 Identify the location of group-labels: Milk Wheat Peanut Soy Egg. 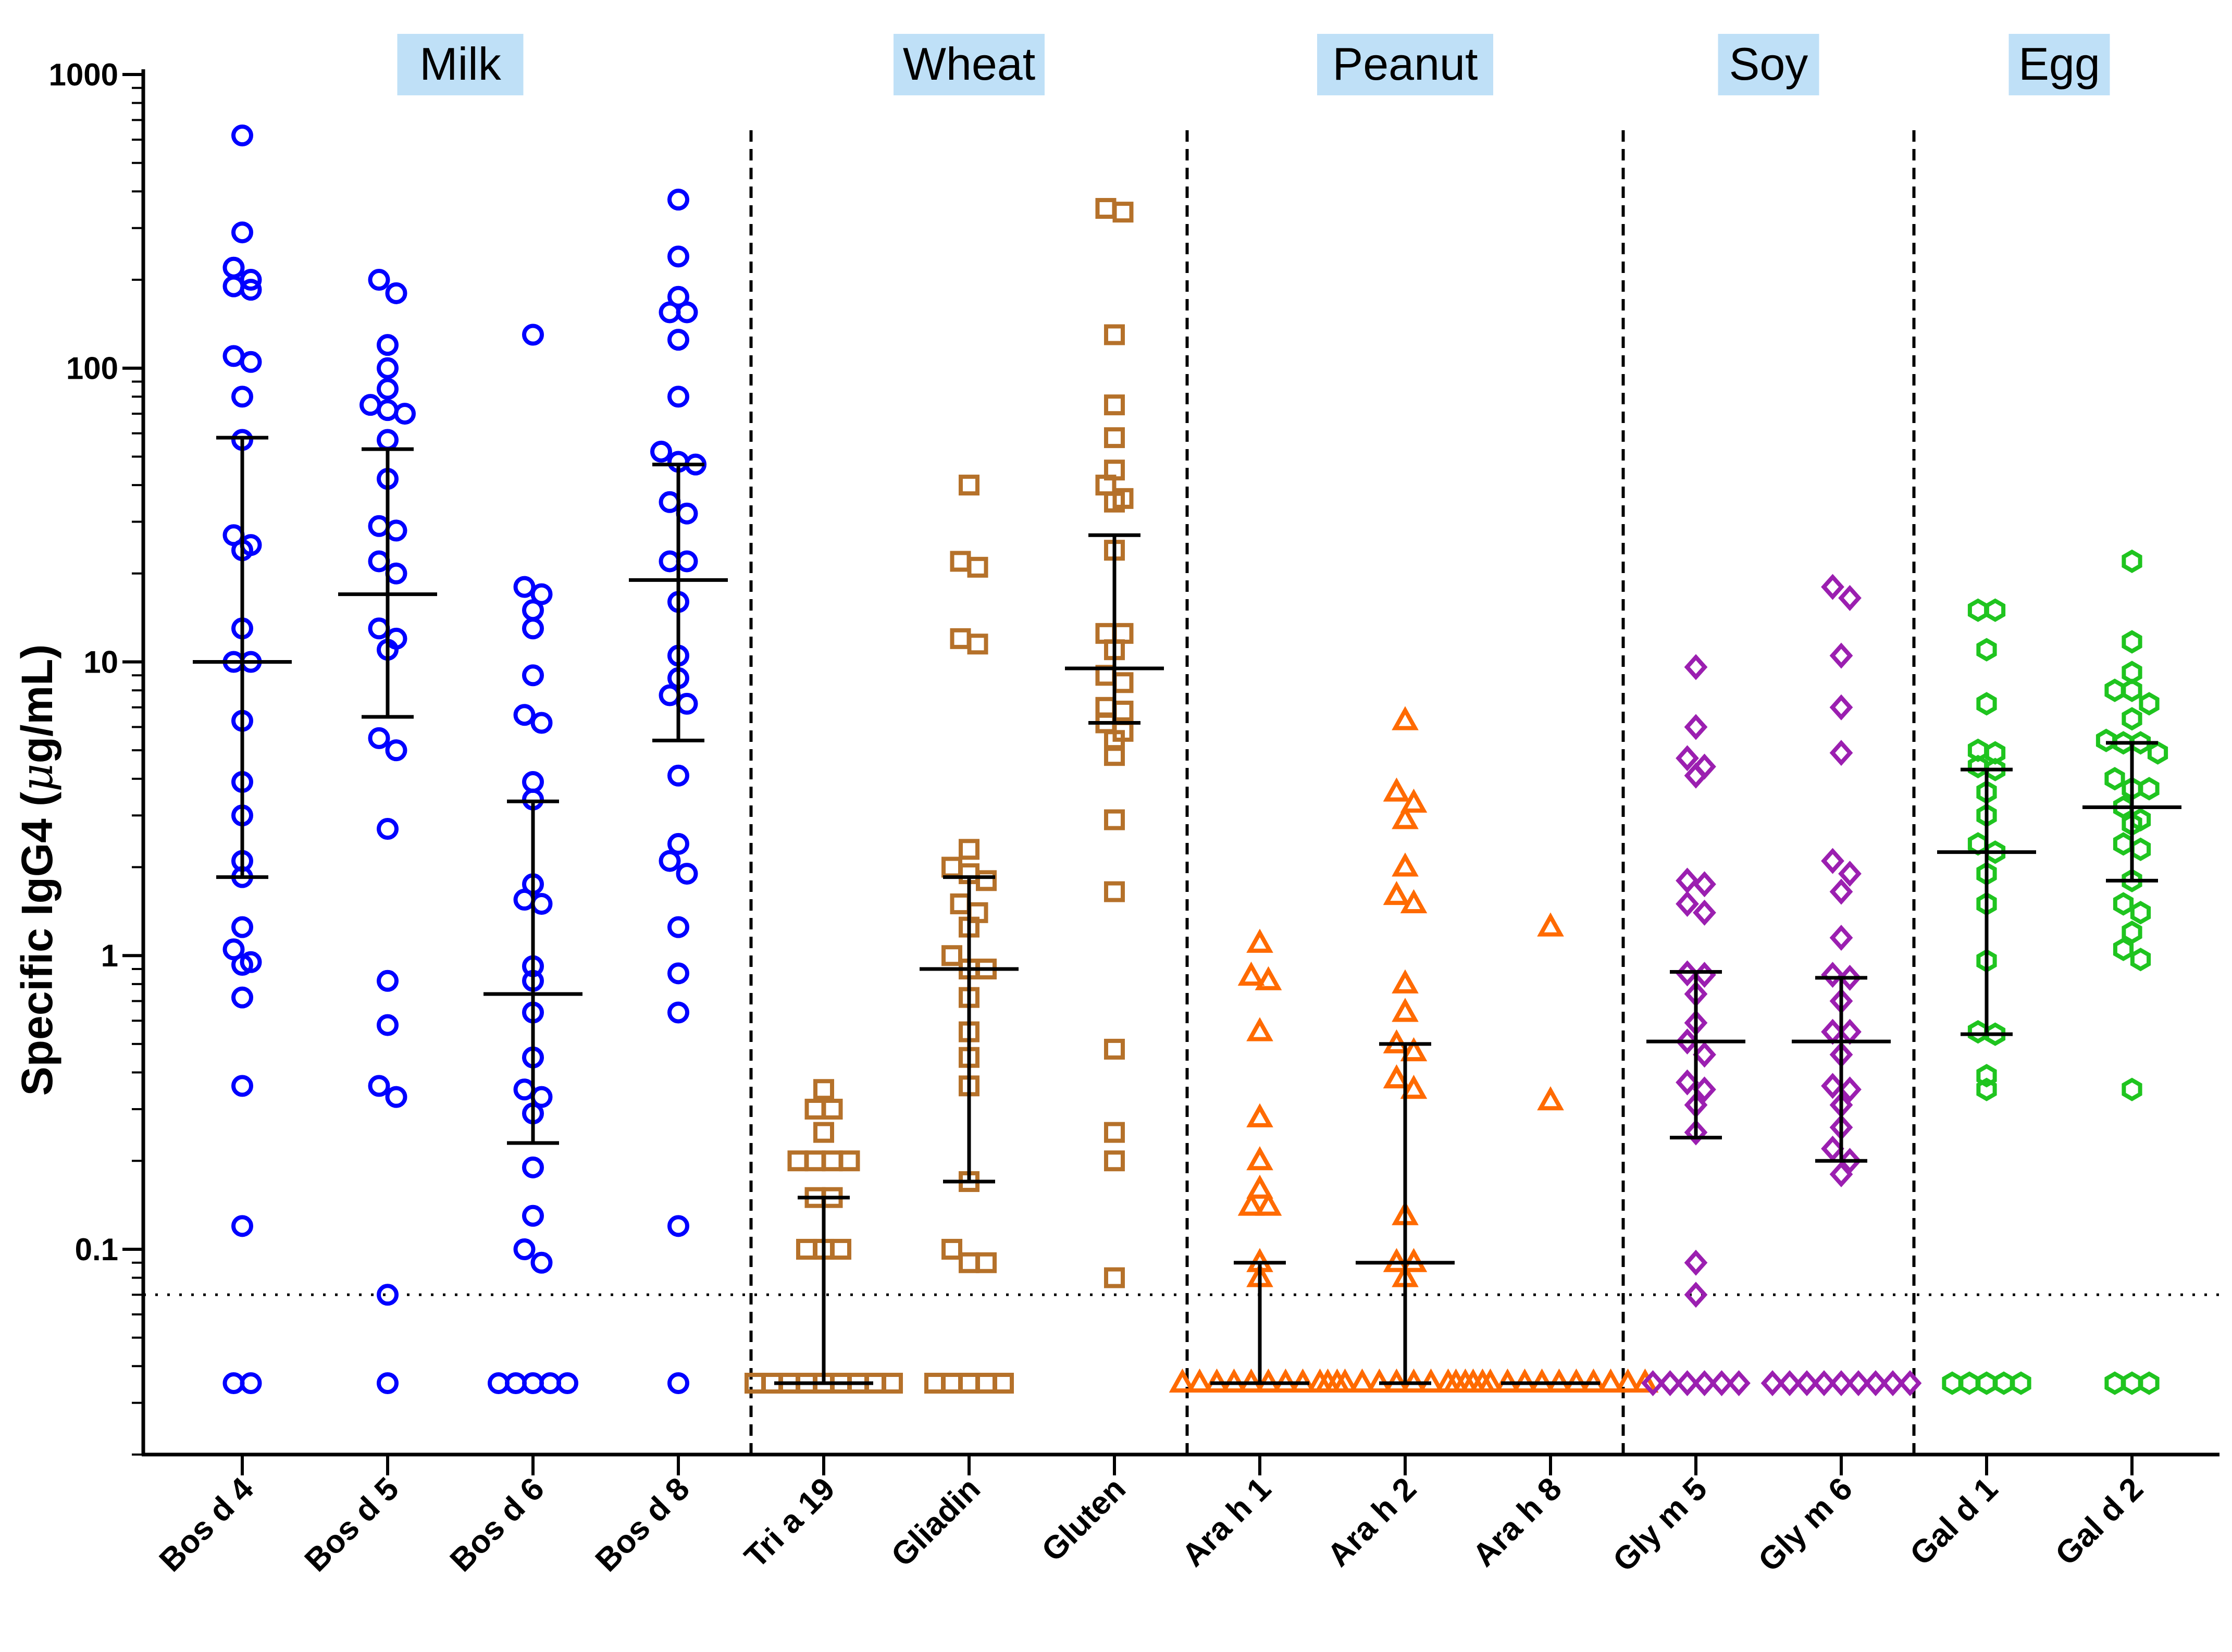
(1254, 64).